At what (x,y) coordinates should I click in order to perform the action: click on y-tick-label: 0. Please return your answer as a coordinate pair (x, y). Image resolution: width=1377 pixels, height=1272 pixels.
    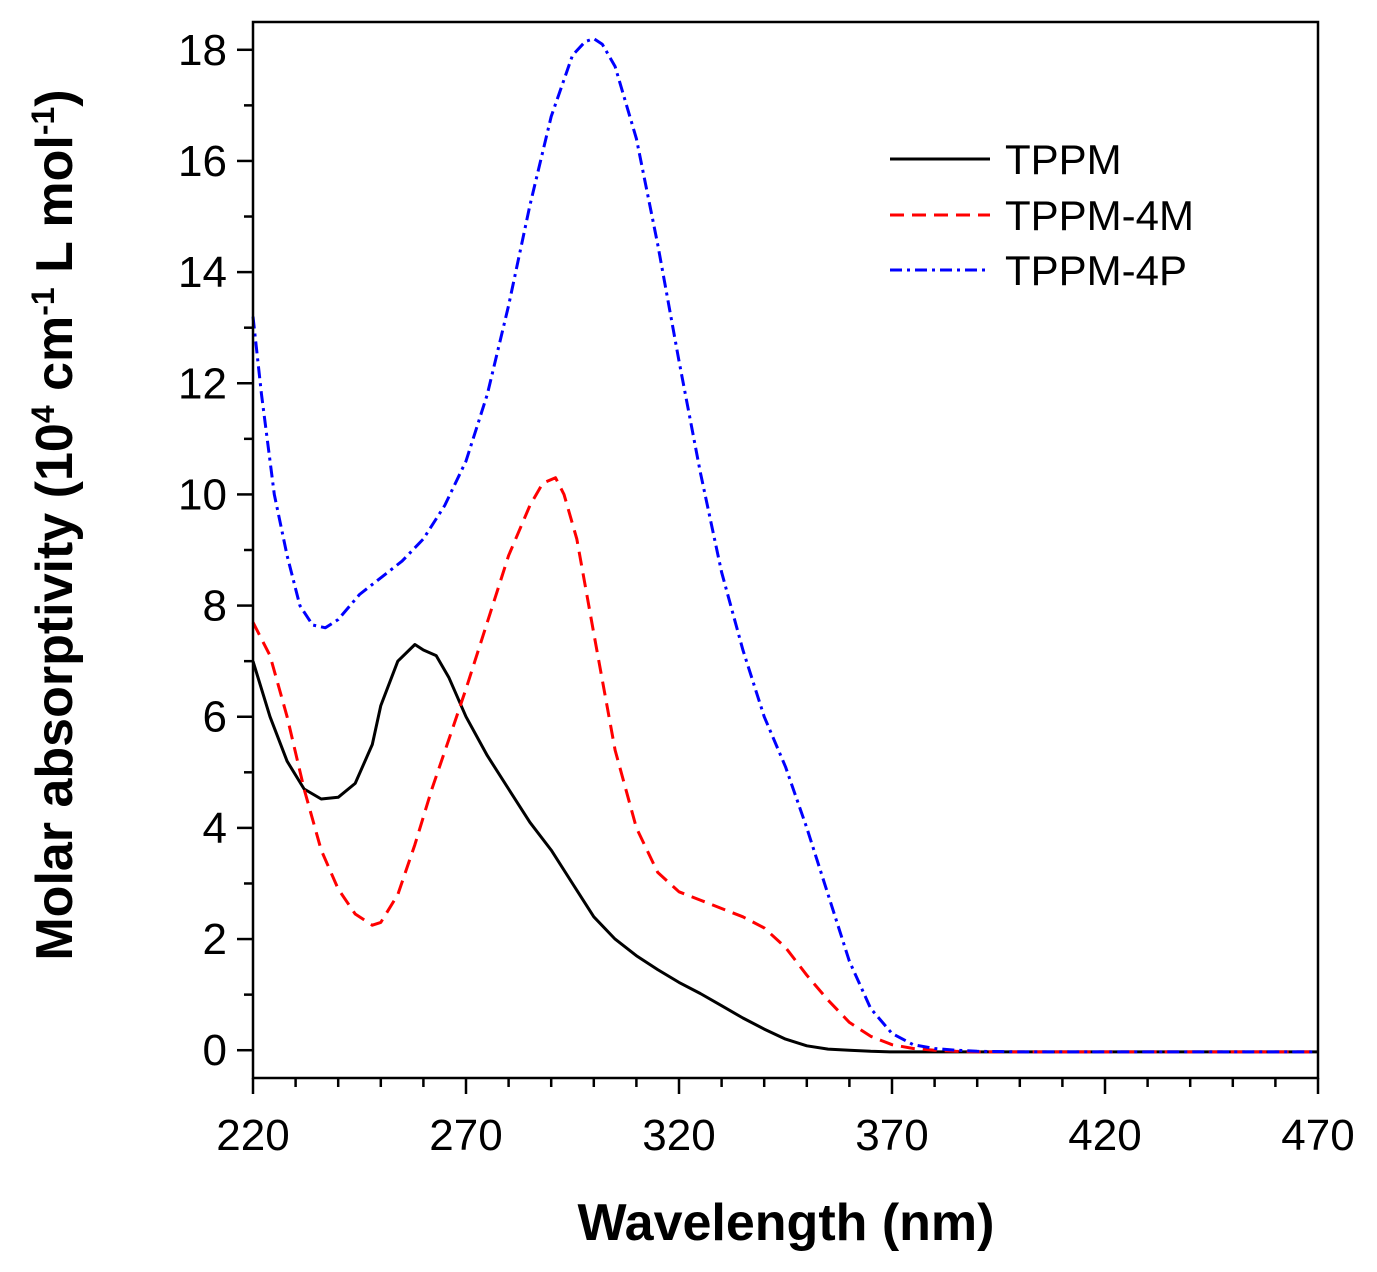
    Looking at the image, I should click on (215, 1050).